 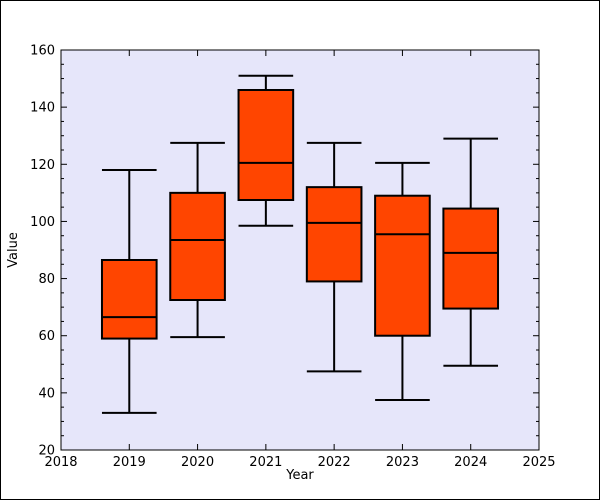 I want to click on box-2024, so click(x=471, y=252).